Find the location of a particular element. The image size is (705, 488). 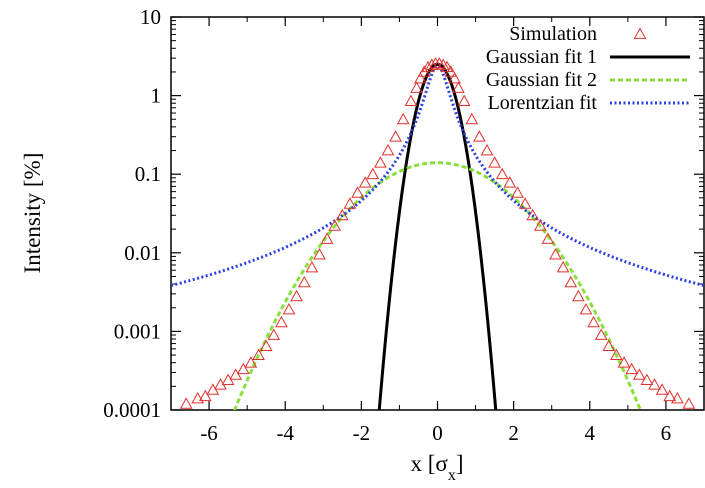

y-axis-title: Intensity [%] is located at coordinates (32, 213).